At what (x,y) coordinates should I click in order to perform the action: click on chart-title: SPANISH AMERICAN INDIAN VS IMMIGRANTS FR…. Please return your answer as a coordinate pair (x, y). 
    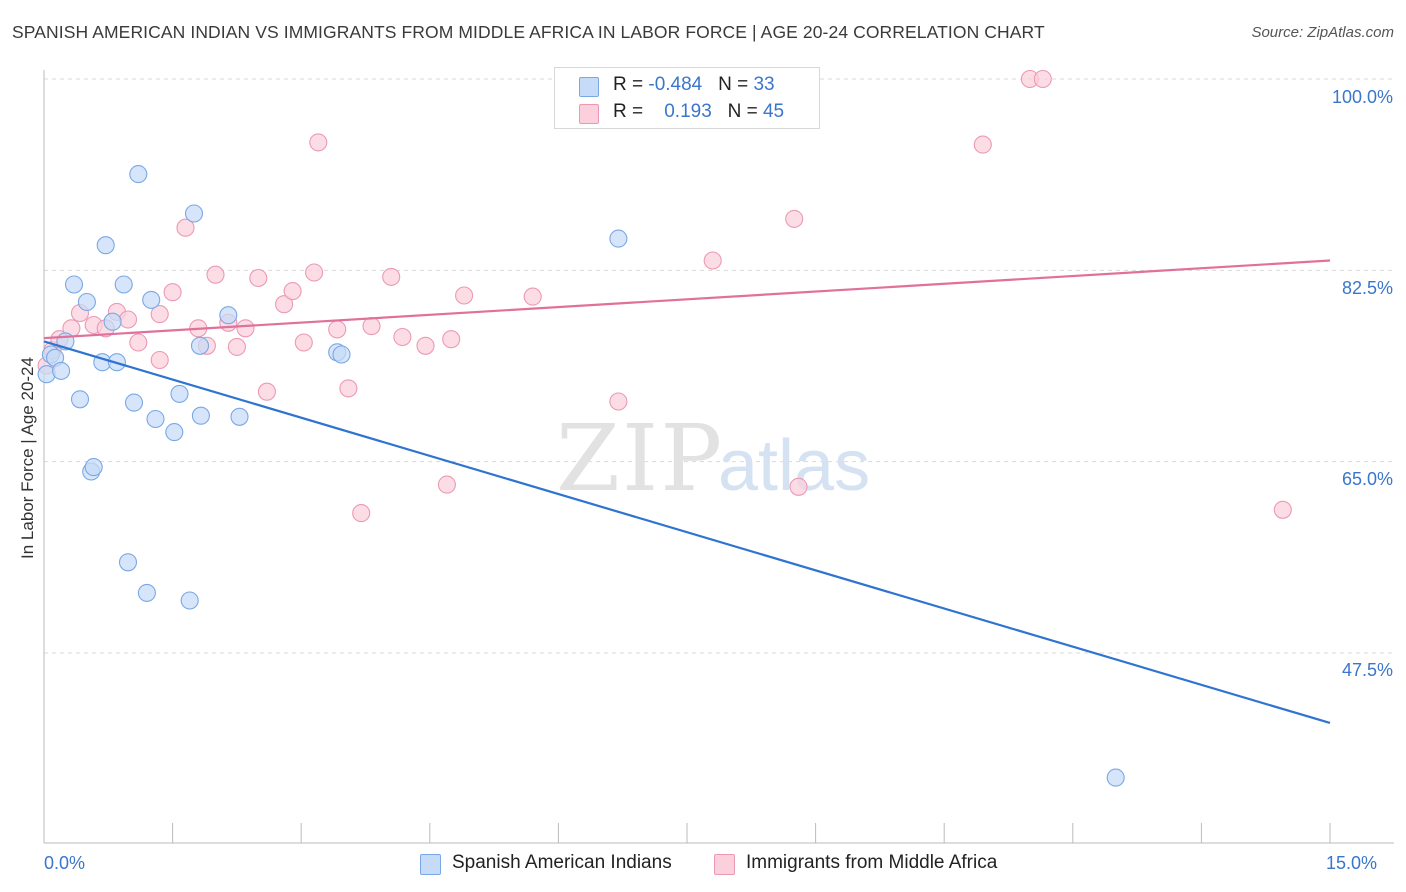
    Looking at the image, I should click on (528, 32).